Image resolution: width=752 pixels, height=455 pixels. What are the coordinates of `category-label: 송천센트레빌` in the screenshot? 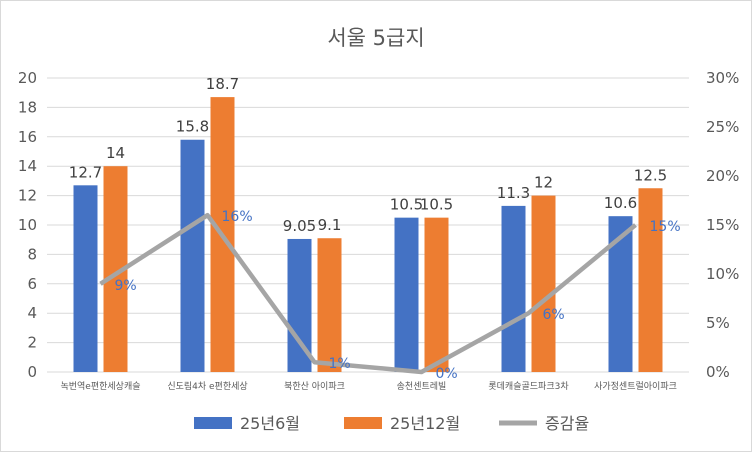 It's located at (422, 386).